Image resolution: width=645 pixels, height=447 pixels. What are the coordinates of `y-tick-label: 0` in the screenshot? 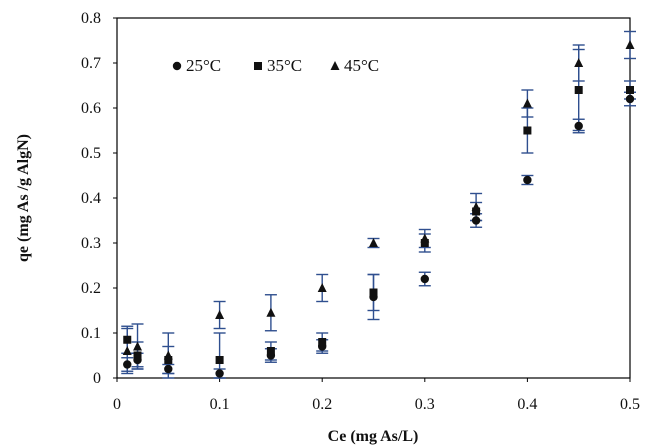 It's located at (97, 378).